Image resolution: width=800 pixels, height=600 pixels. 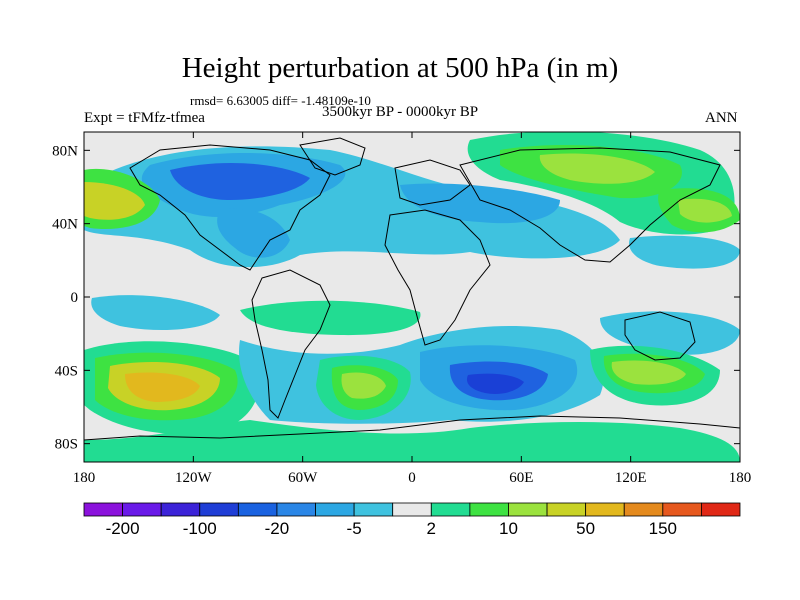 I want to click on colorbar-label: 150, so click(x=663, y=528).